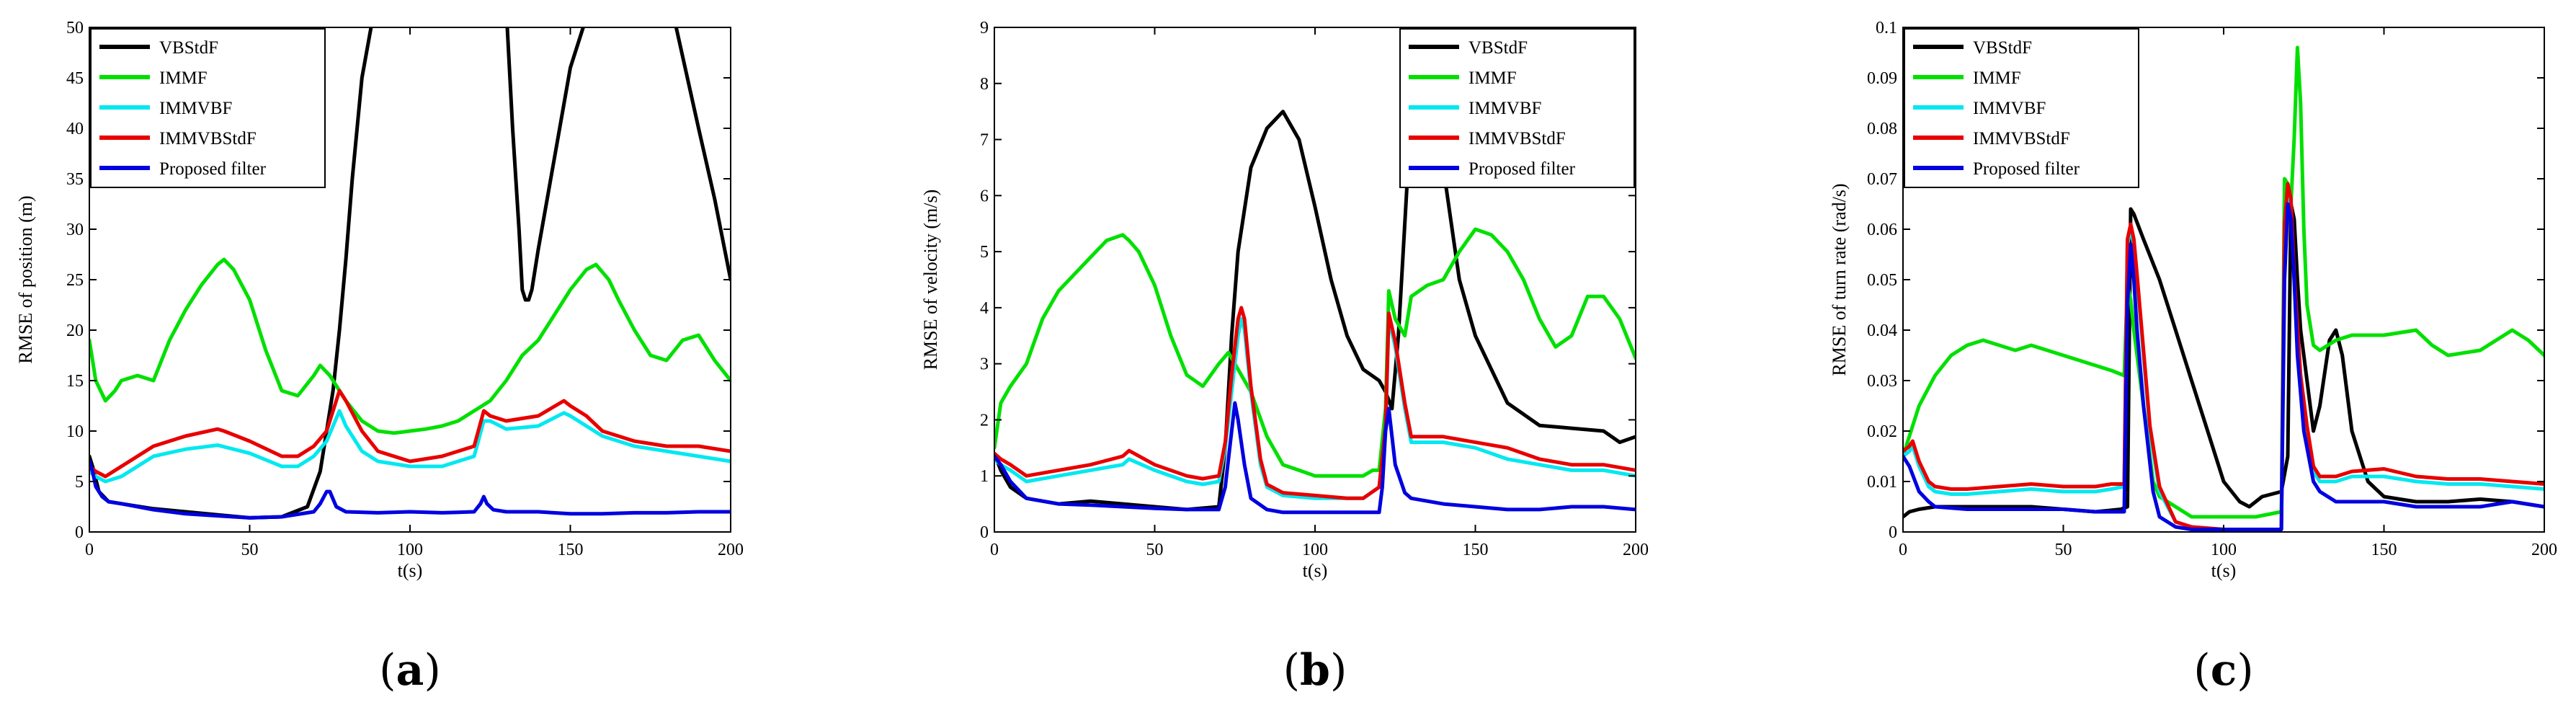 The height and width of the screenshot is (710, 2576). Describe the element at coordinates (75, 129) in the screenshot. I see `y-tick-label: 40` at that location.